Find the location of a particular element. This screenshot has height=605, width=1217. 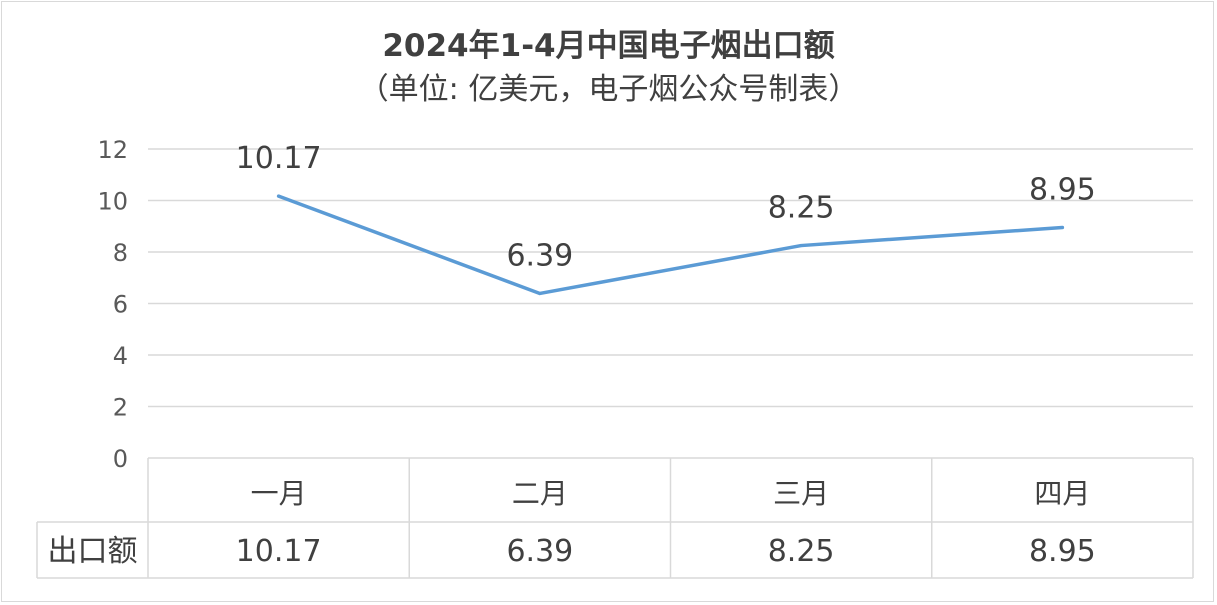

category-label: 四月 is located at coordinates (1062, 493).